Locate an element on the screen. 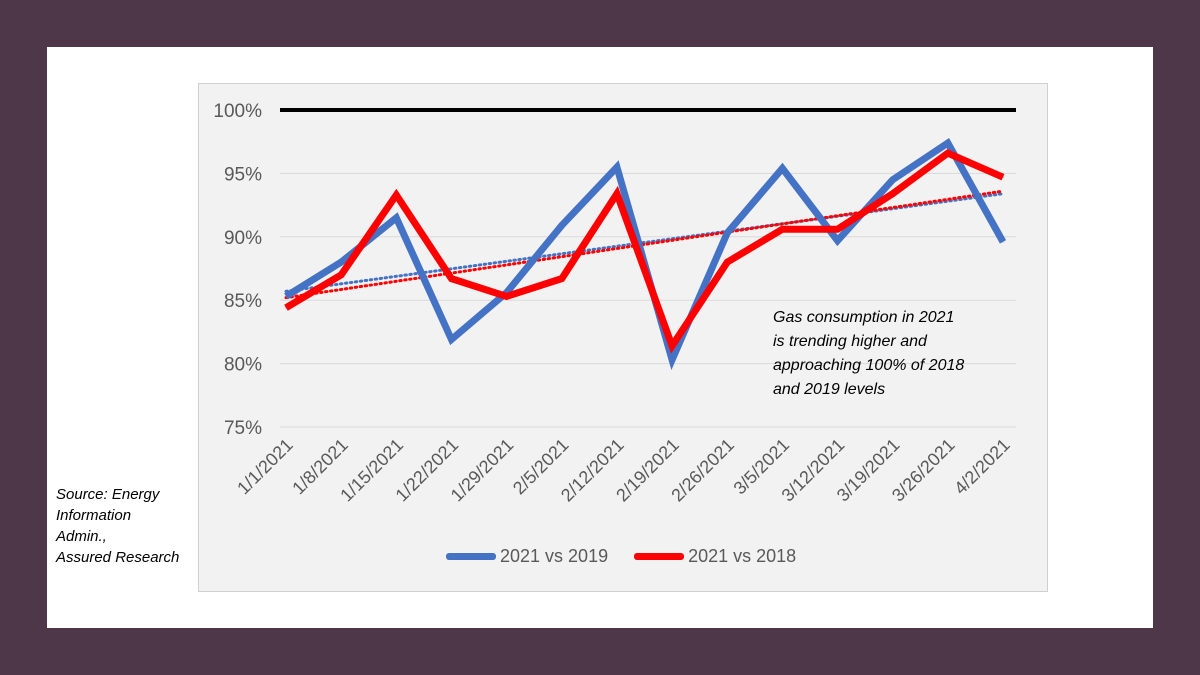  trendlines is located at coordinates (644, 244).